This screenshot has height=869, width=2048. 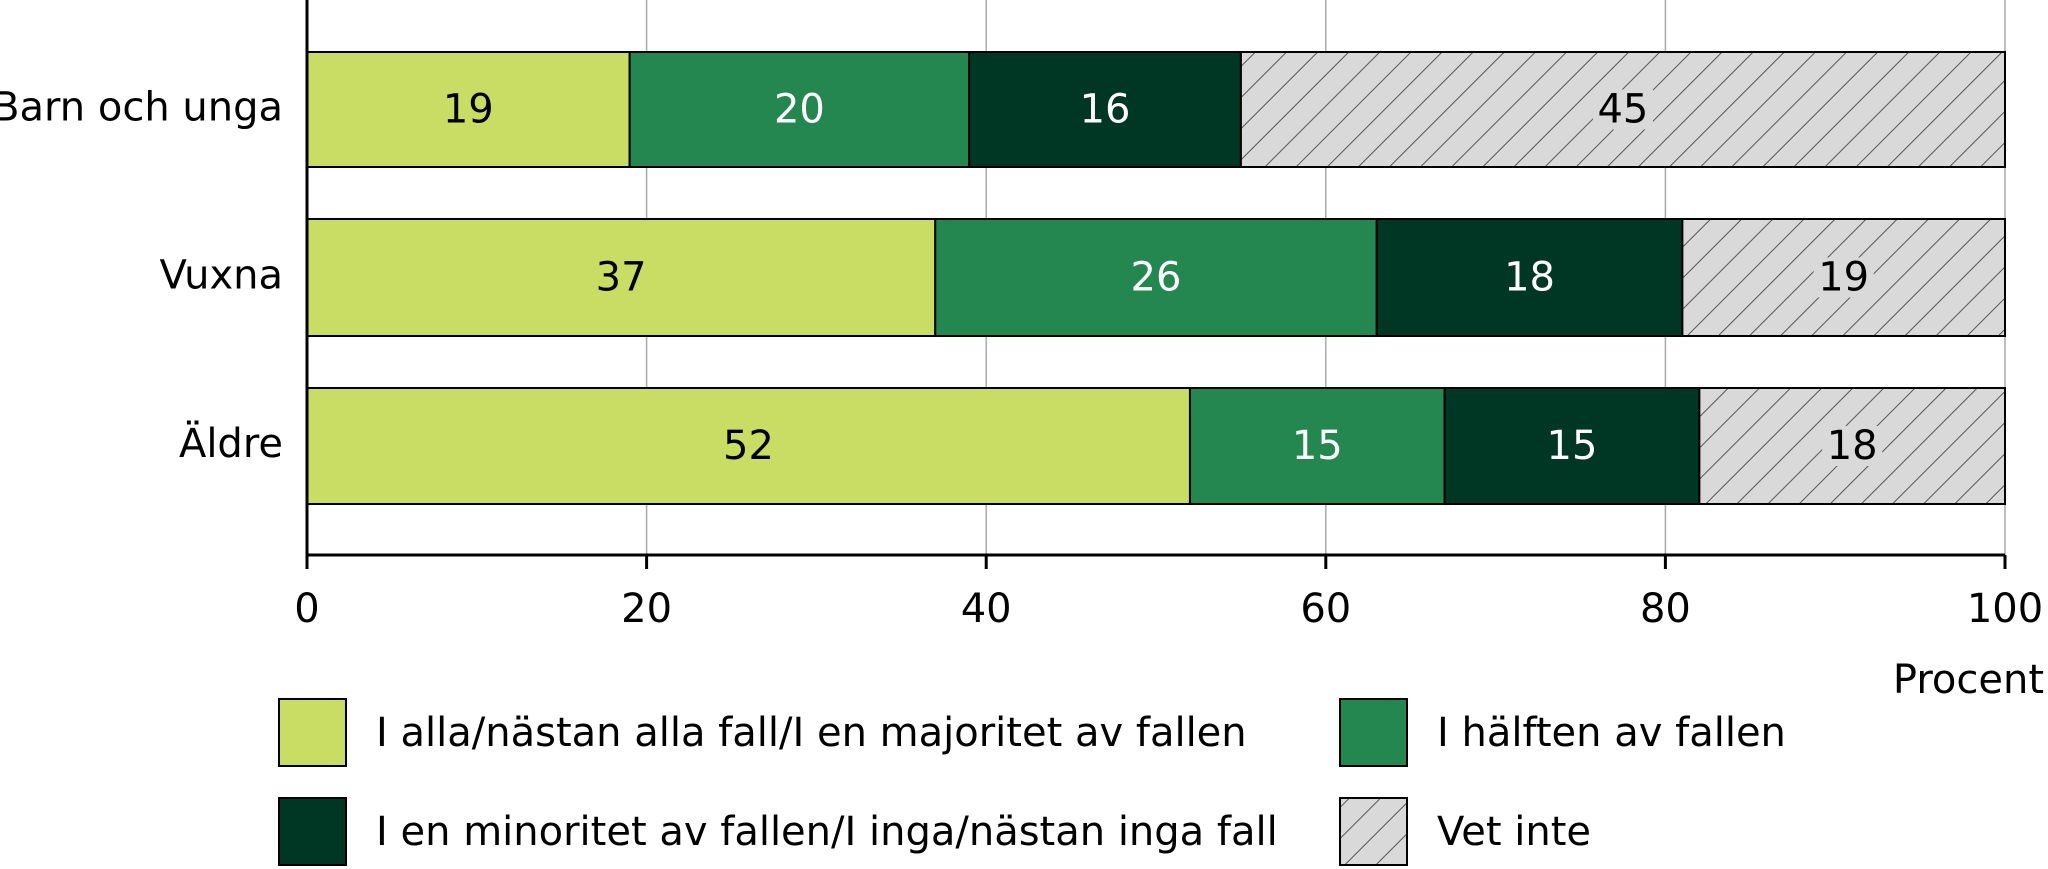 What do you see at coordinates (1611, 733) in the screenshot?
I see `legend-label: I hälften av fallen` at bounding box center [1611, 733].